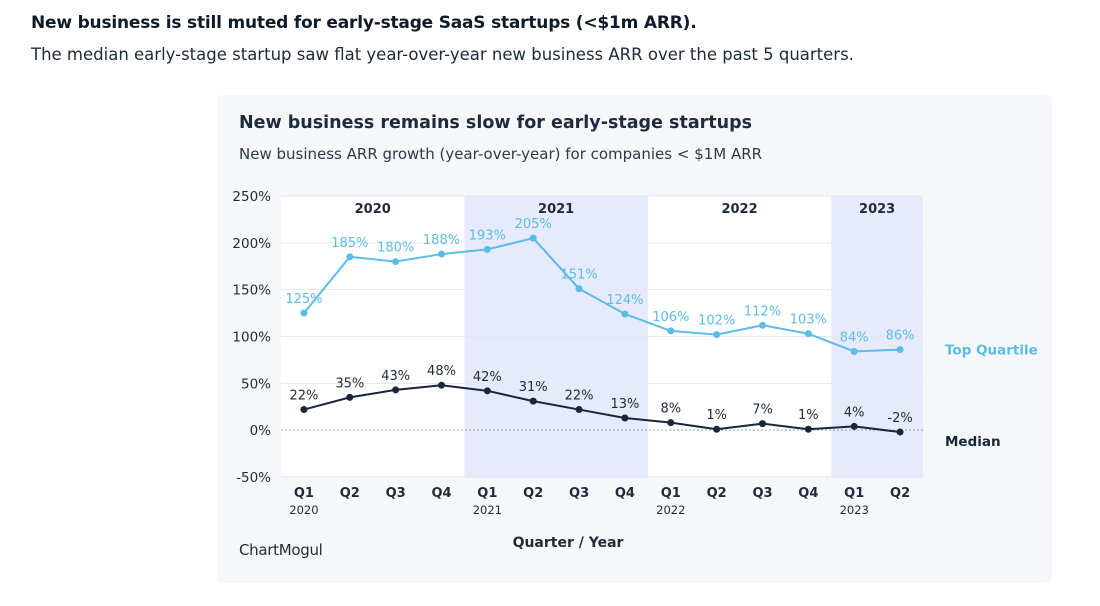  Describe the element at coordinates (281, 550) in the screenshot. I see `brand-logo: ChartMogul` at that location.